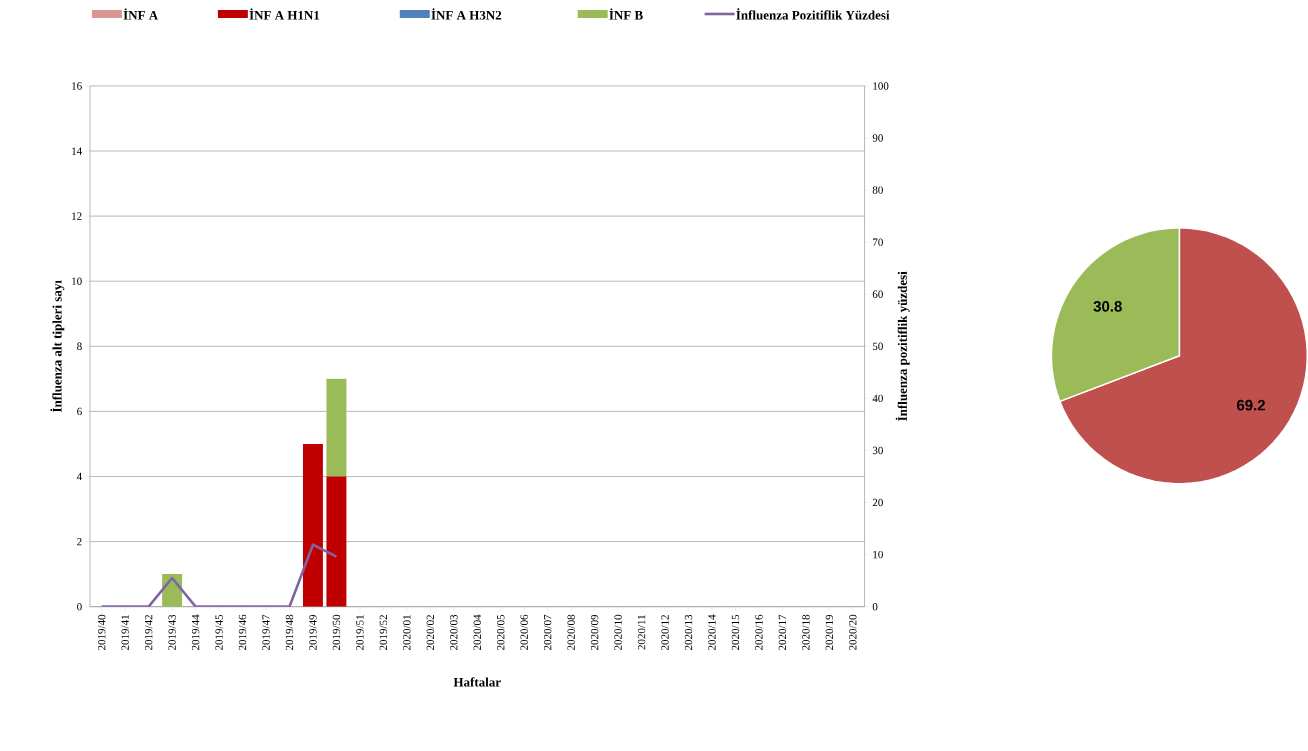  What do you see at coordinates (454, 633) in the screenshot?
I see `x-tick-label: 2020/03` at bounding box center [454, 633].